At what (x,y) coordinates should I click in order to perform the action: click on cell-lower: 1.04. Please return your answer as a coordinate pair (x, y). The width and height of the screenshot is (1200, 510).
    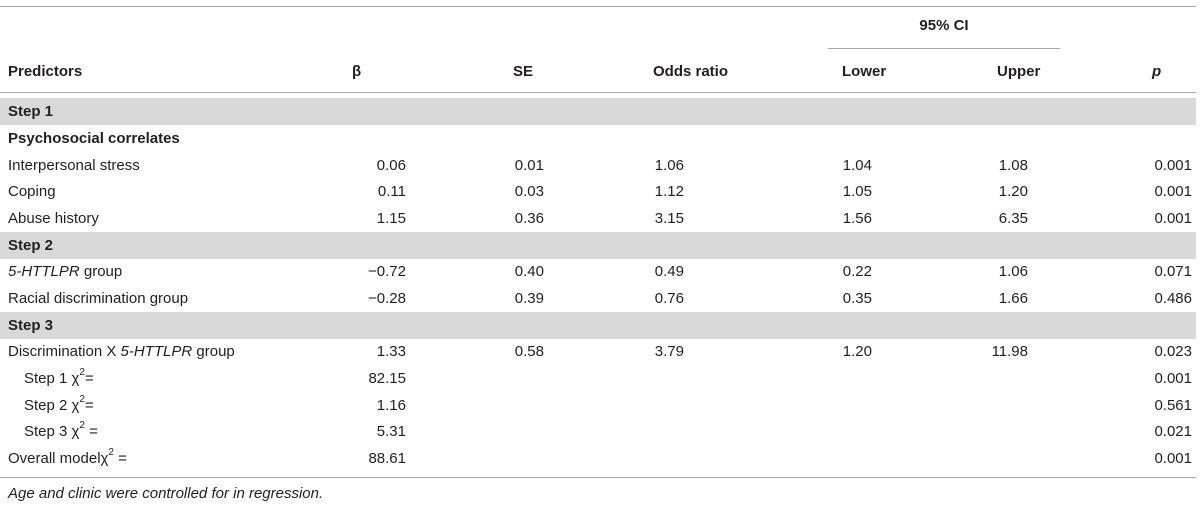
    Looking at the image, I should click on (857, 165).